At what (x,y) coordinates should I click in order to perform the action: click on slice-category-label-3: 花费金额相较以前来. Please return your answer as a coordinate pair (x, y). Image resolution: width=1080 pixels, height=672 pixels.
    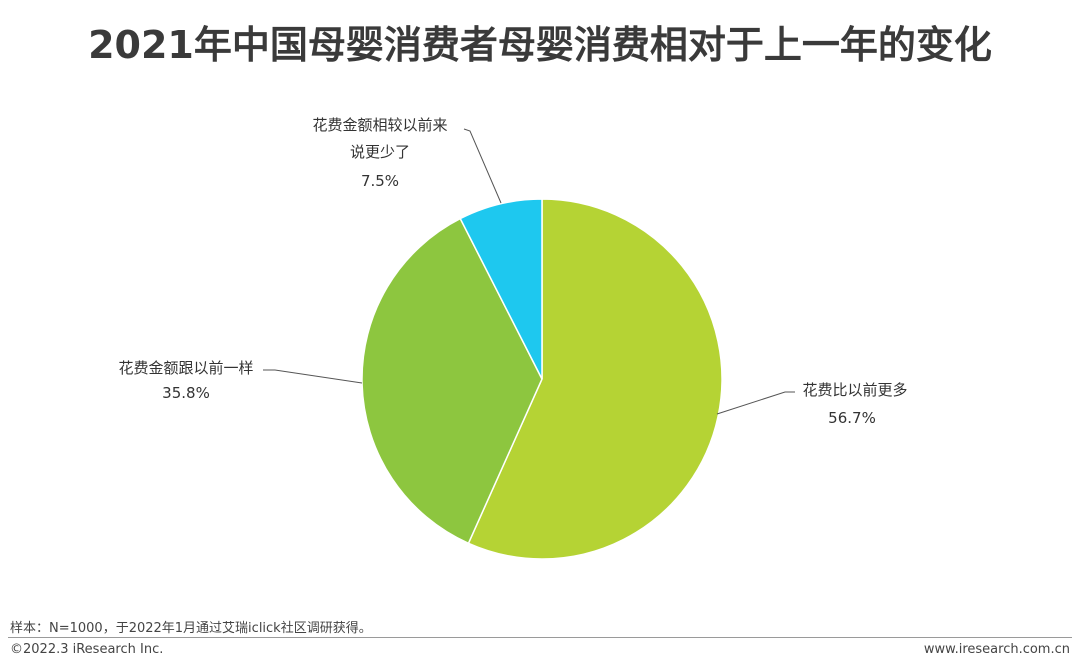
    Looking at the image, I should click on (379, 125).